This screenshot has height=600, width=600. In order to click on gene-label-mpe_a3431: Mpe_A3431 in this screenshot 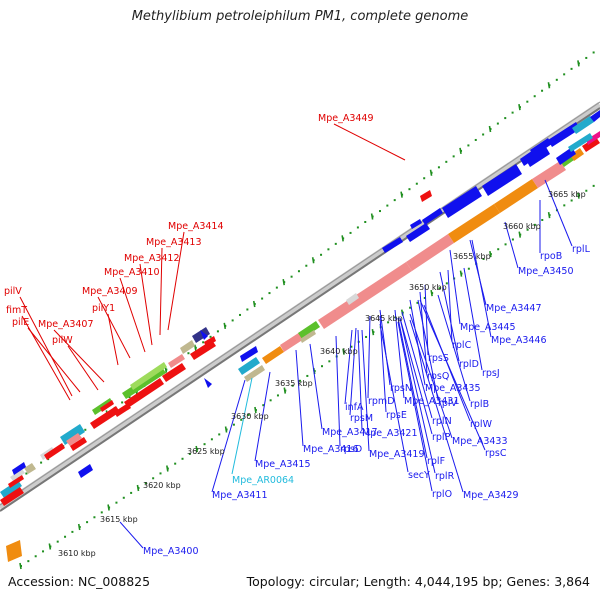, I will do `click(432, 401)`.